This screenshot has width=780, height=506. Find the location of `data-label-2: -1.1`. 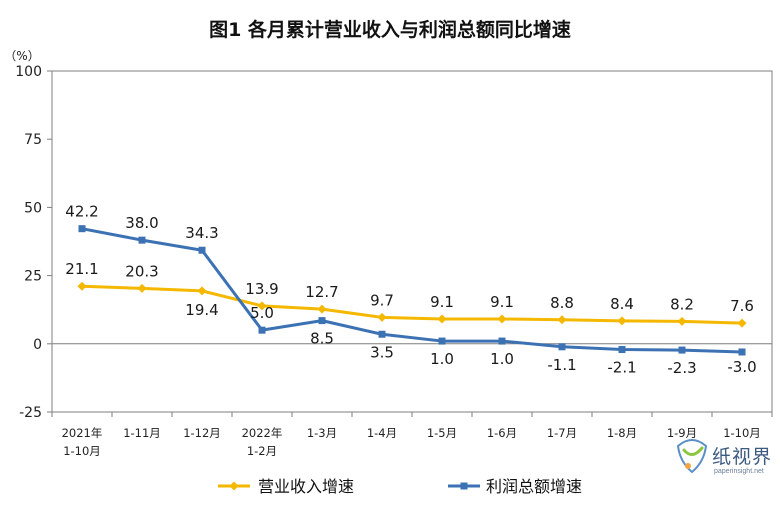

data-label-2: -1.1 is located at coordinates (561, 365).